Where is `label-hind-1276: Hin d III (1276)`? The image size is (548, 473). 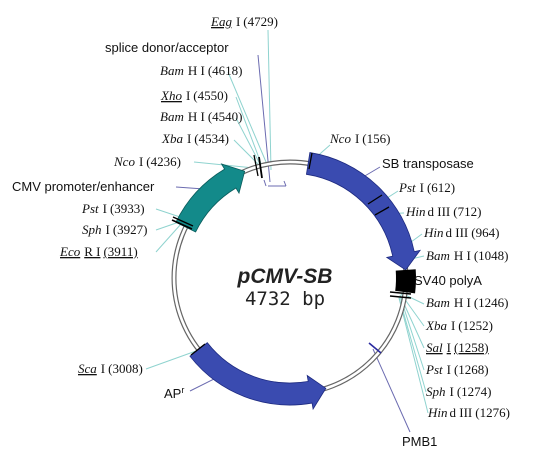 label-hind-1276: Hin d III (1276) is located at coordinates (468, 412).